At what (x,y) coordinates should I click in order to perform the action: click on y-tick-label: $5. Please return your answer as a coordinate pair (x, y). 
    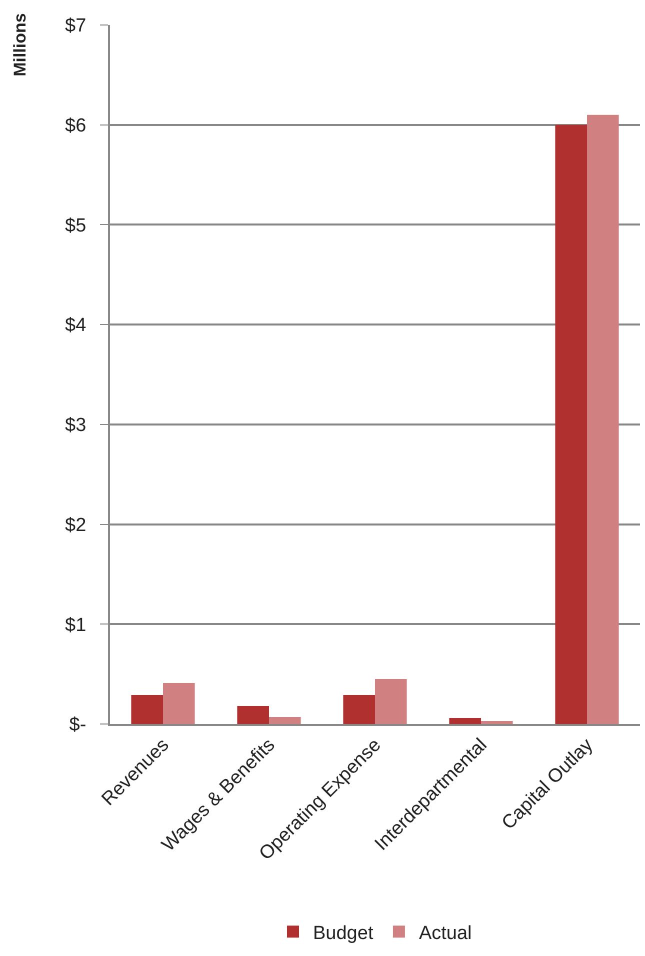
    Looking at the image, I should click on (75, 225).